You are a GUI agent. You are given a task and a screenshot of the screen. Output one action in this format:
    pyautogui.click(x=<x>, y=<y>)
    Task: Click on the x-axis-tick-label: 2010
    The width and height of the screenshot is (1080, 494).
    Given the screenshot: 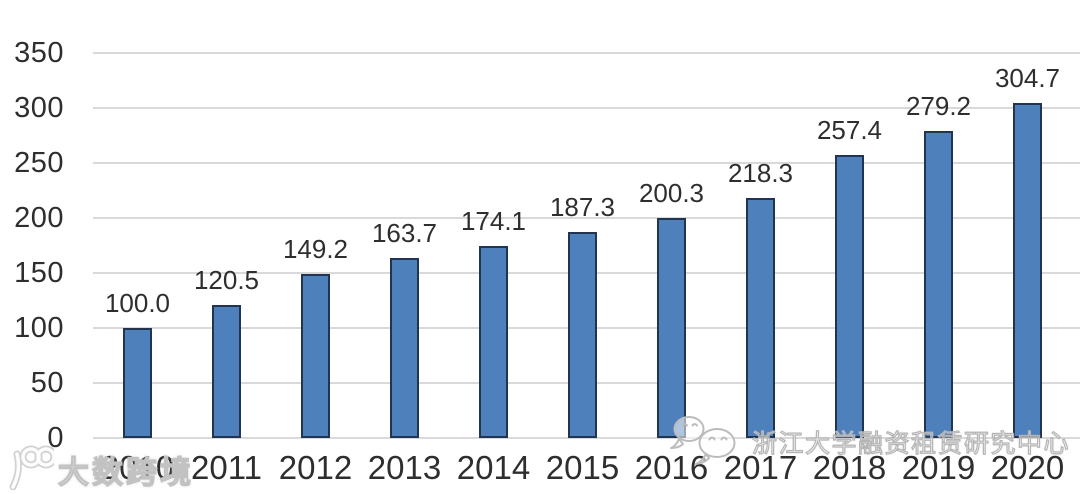 What is the action you would take?
    pyautogui.click(x=137, y=467)
    